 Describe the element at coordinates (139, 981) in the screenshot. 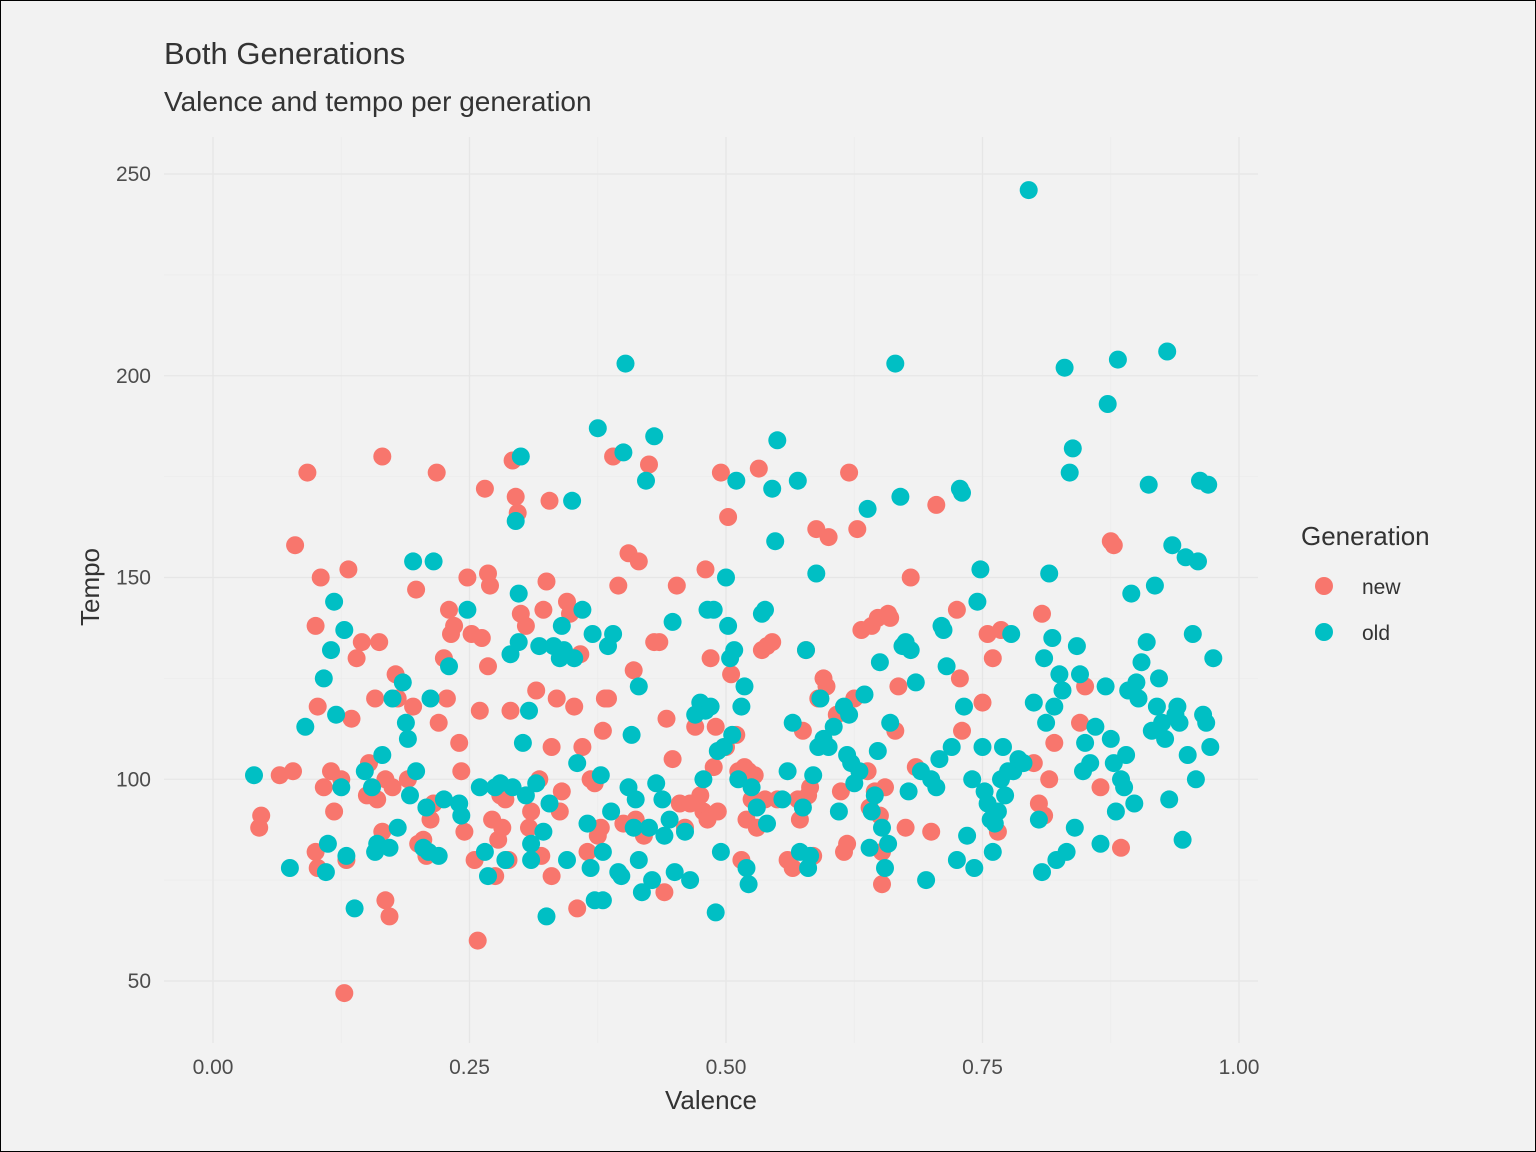

I see `y-tick-label: 50` at that location.